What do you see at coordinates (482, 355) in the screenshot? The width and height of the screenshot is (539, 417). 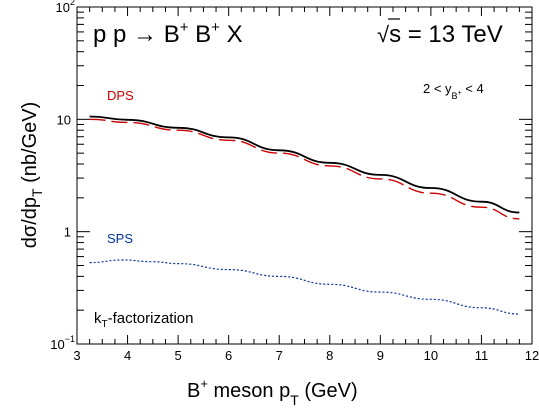 I see `x-tick-label: 11` at bounding box center [482, 355].